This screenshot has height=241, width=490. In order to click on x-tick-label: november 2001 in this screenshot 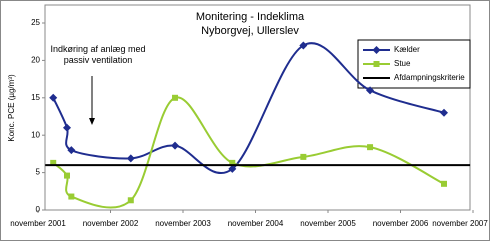, I will do `click(38, 223)`.